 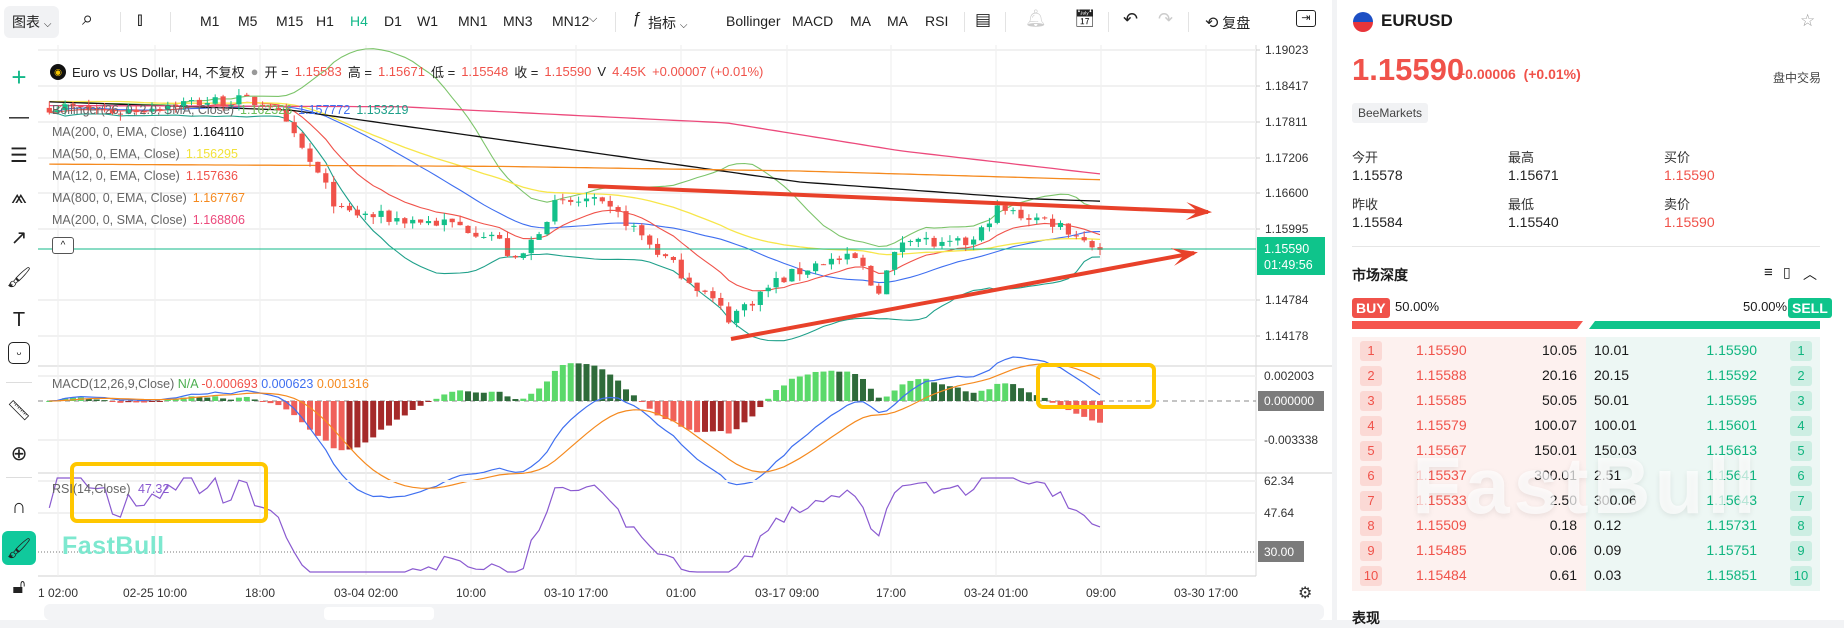 What do you see at coordinates (1131, 19) in the screenshot?
I see `undo-icon: ↶` at bounding box center [1131, 19].